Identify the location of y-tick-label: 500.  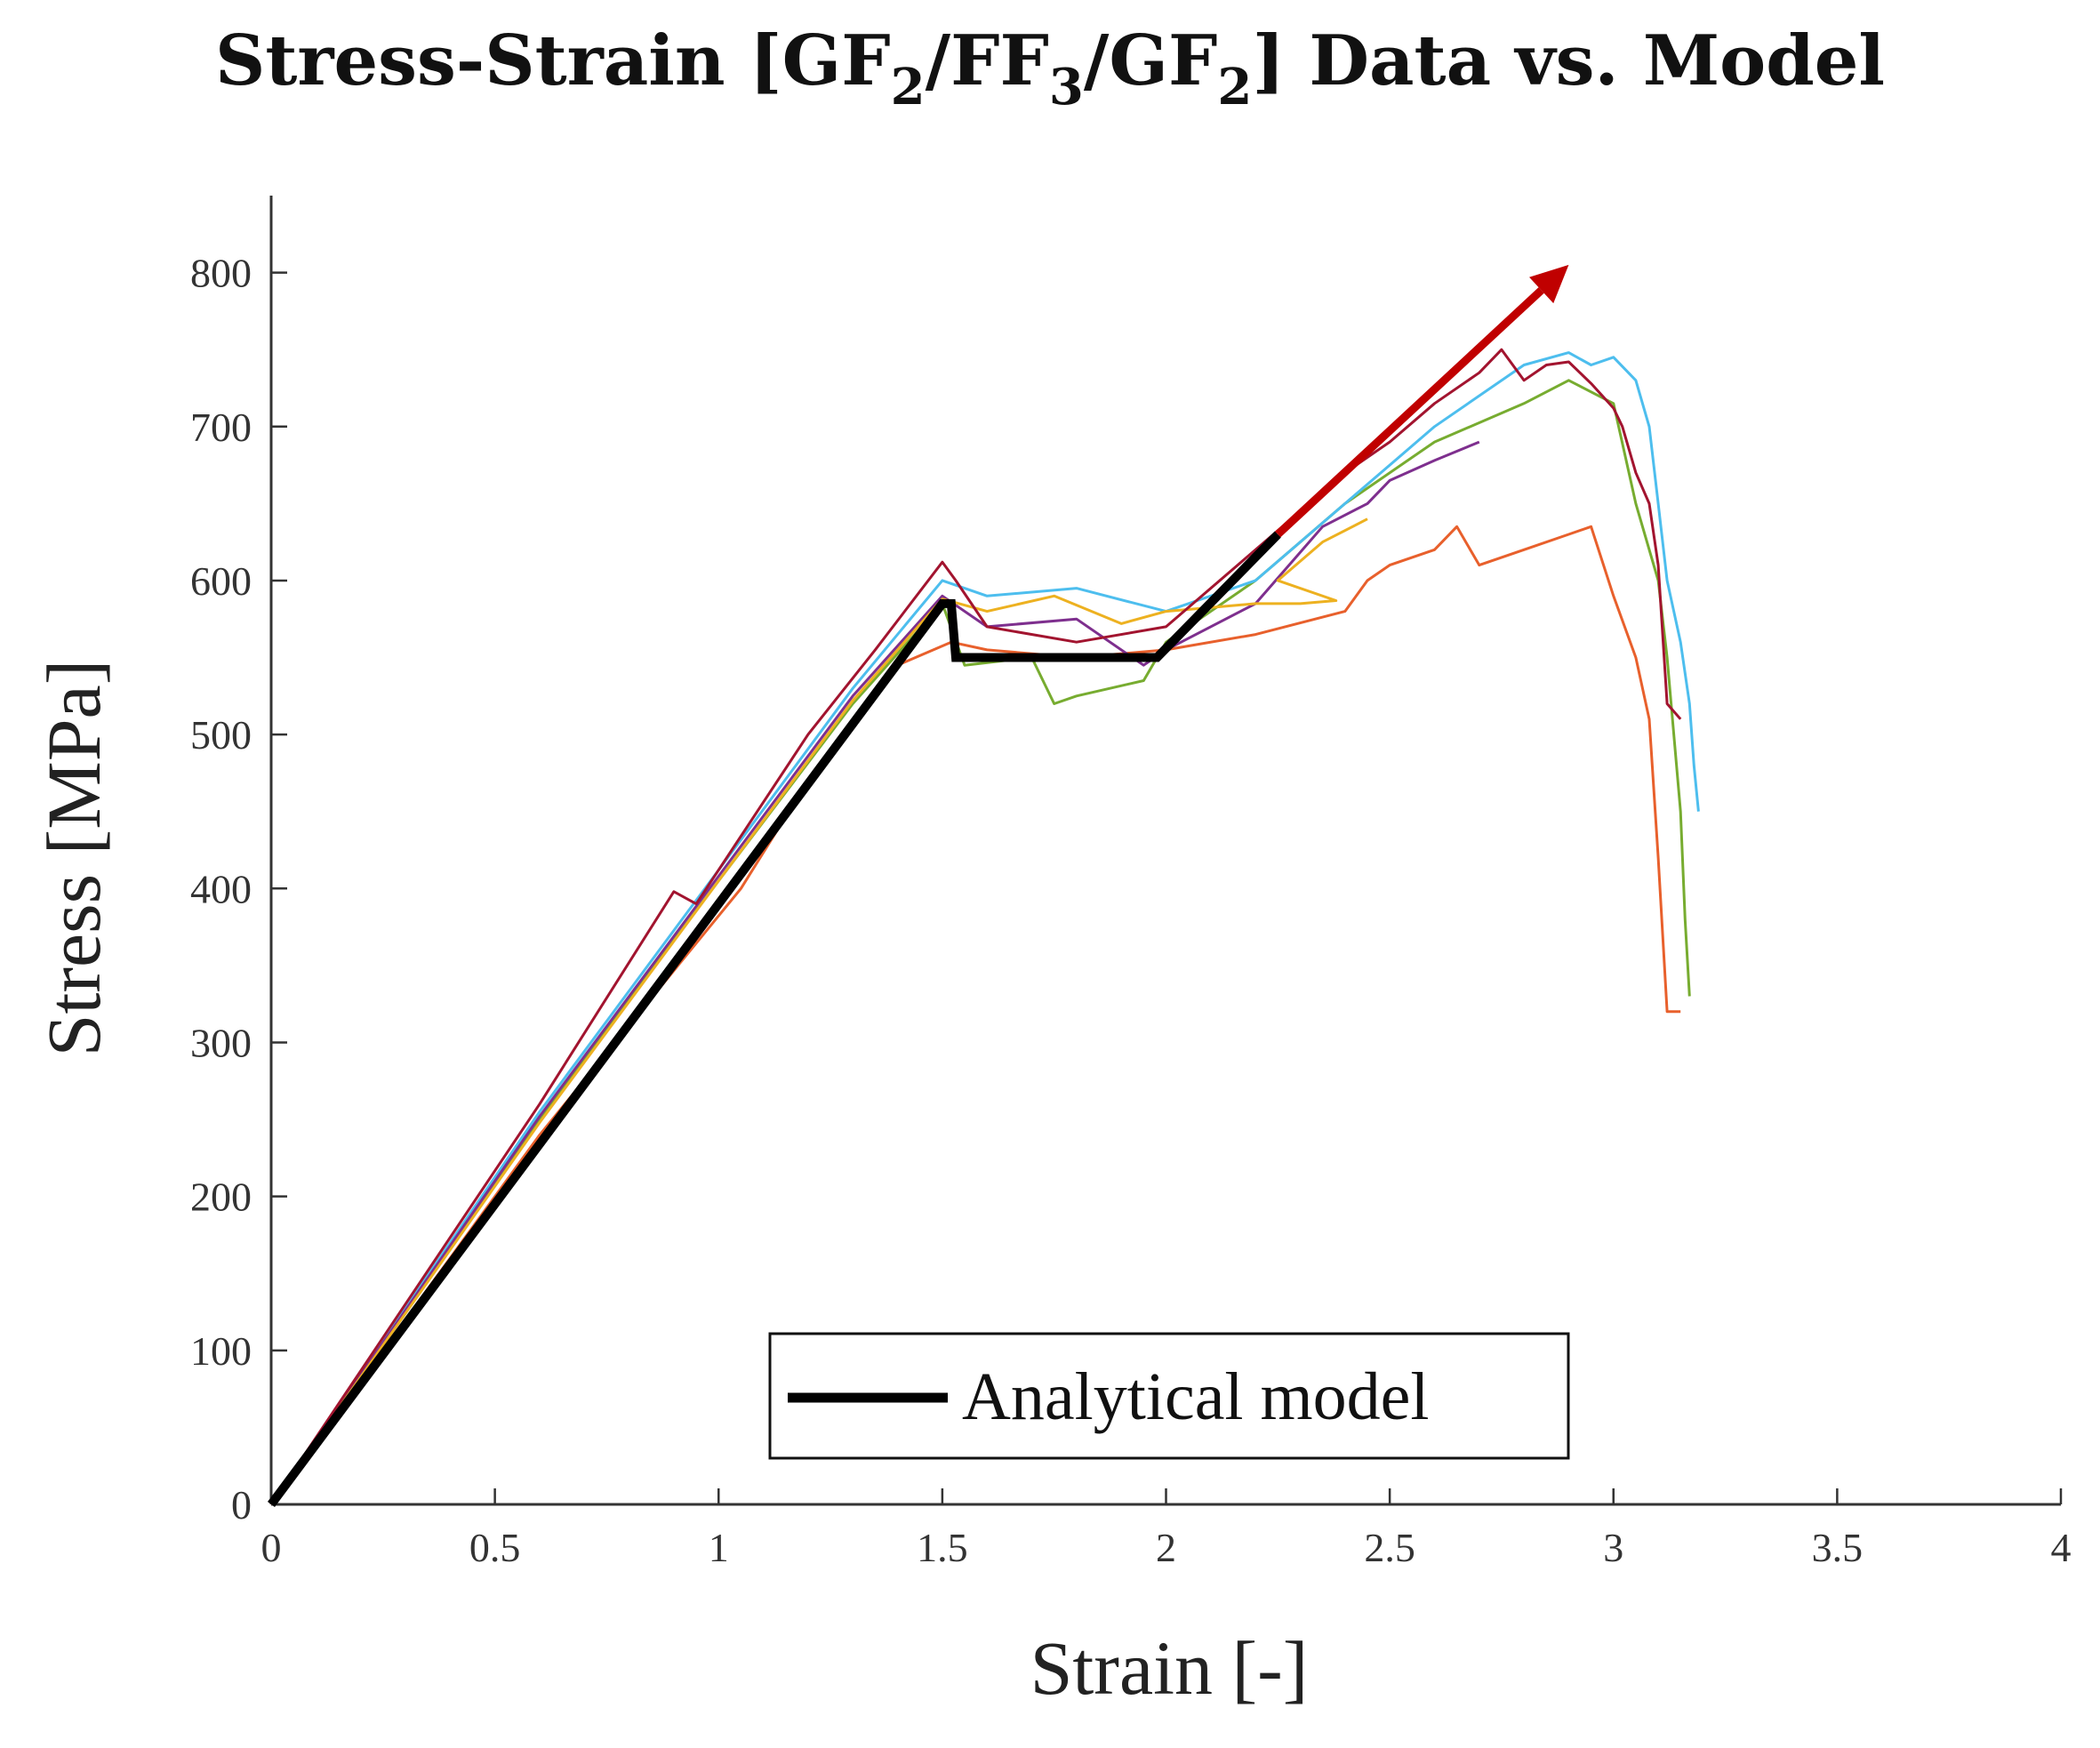
(221, 735).